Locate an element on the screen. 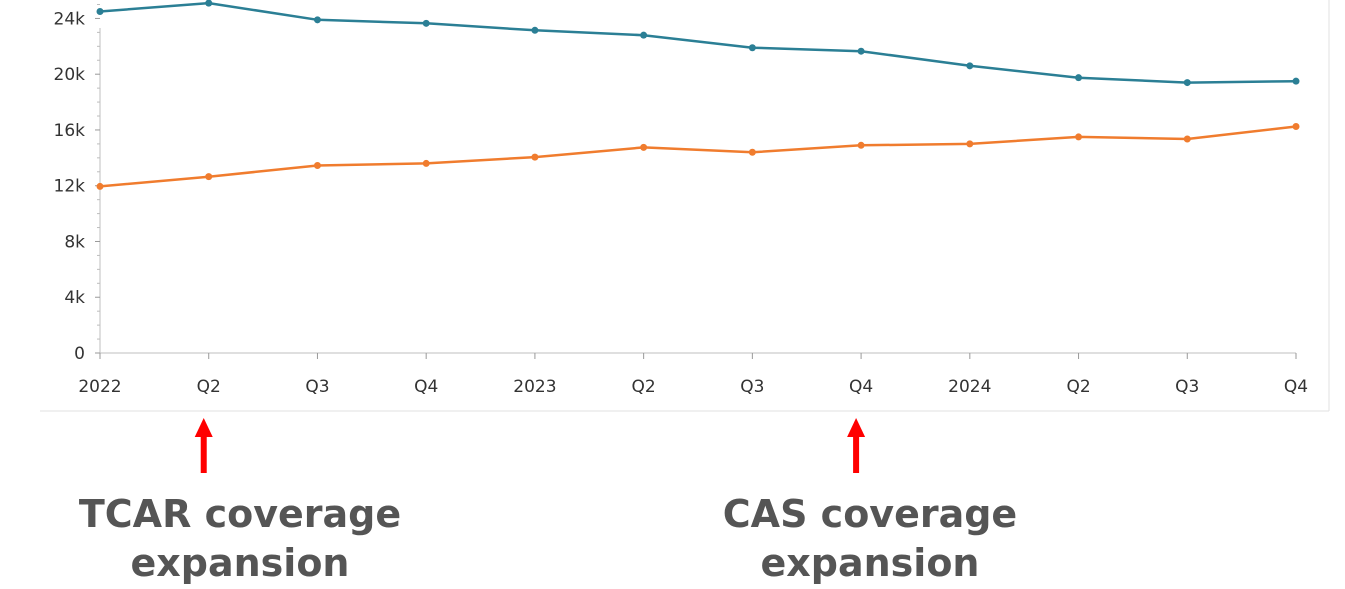 This screenshot has width=1345, height=589. y-tick-label: 20k is located at coordinates (70, 75).